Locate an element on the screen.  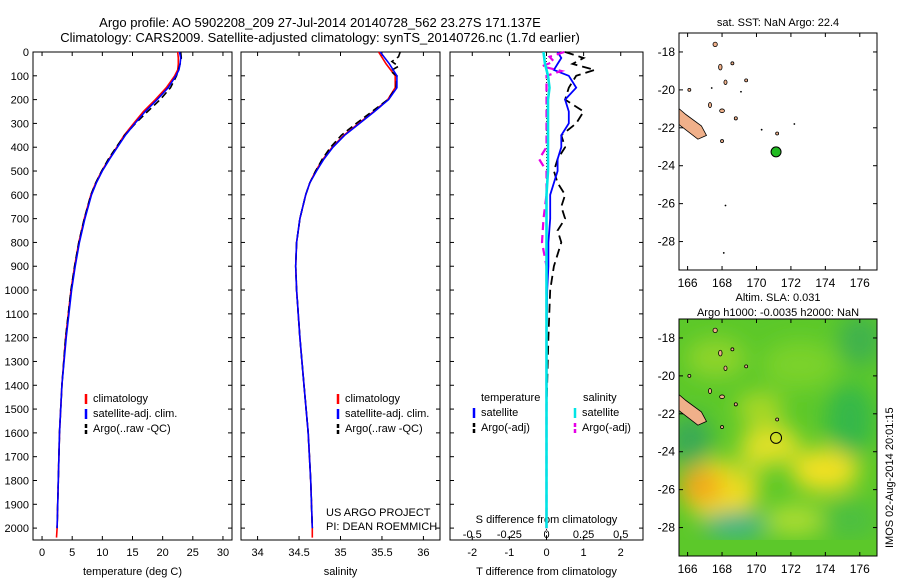
diff-legend-S-sat-label: satellite is located at coordinates (600, 413).